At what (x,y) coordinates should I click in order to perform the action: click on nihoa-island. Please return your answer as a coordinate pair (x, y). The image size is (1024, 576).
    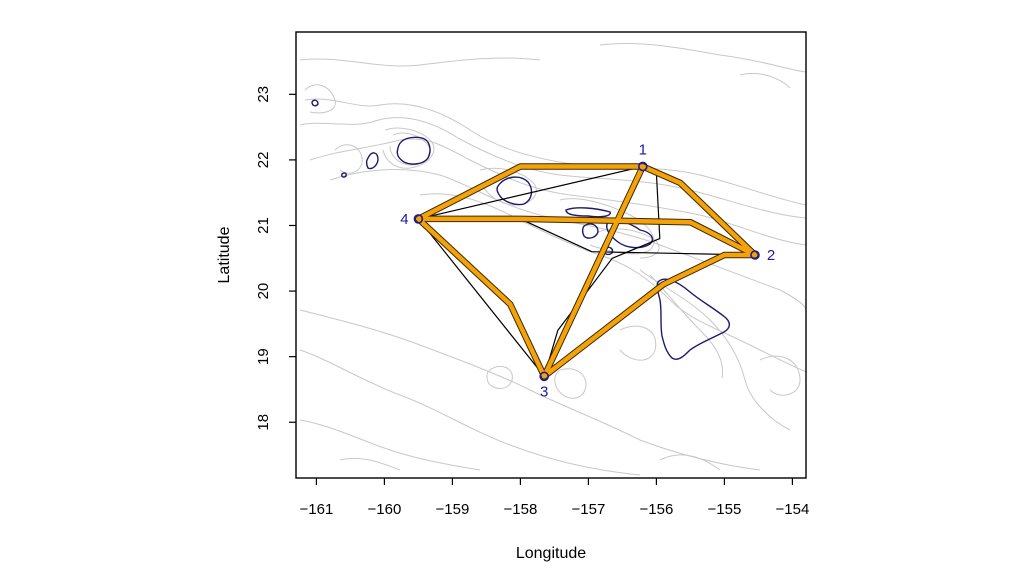
    Looking at the image, I should click on (315, 103).